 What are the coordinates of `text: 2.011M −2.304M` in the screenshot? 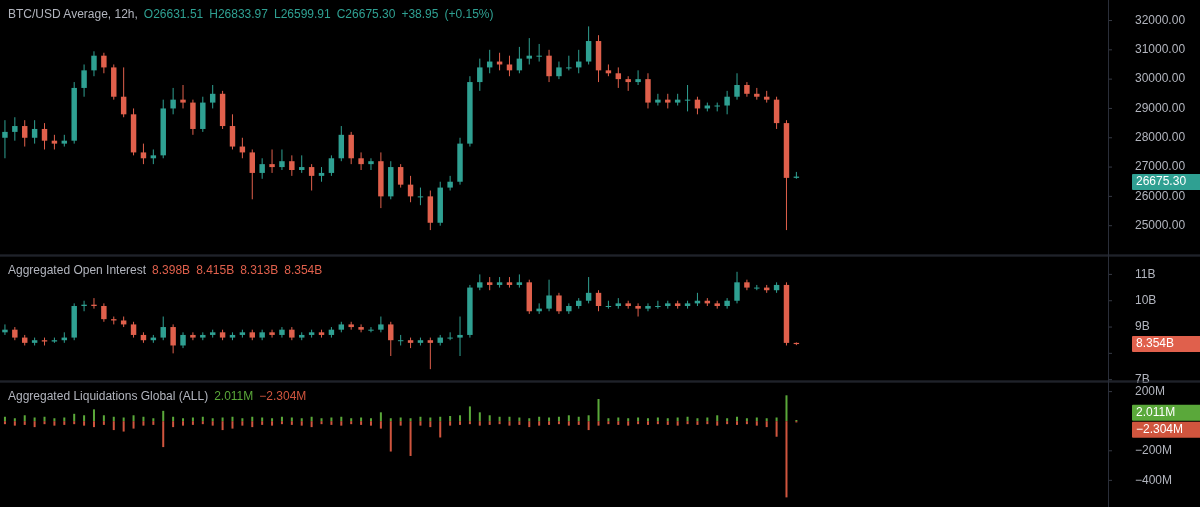 It's located at (260, 396).